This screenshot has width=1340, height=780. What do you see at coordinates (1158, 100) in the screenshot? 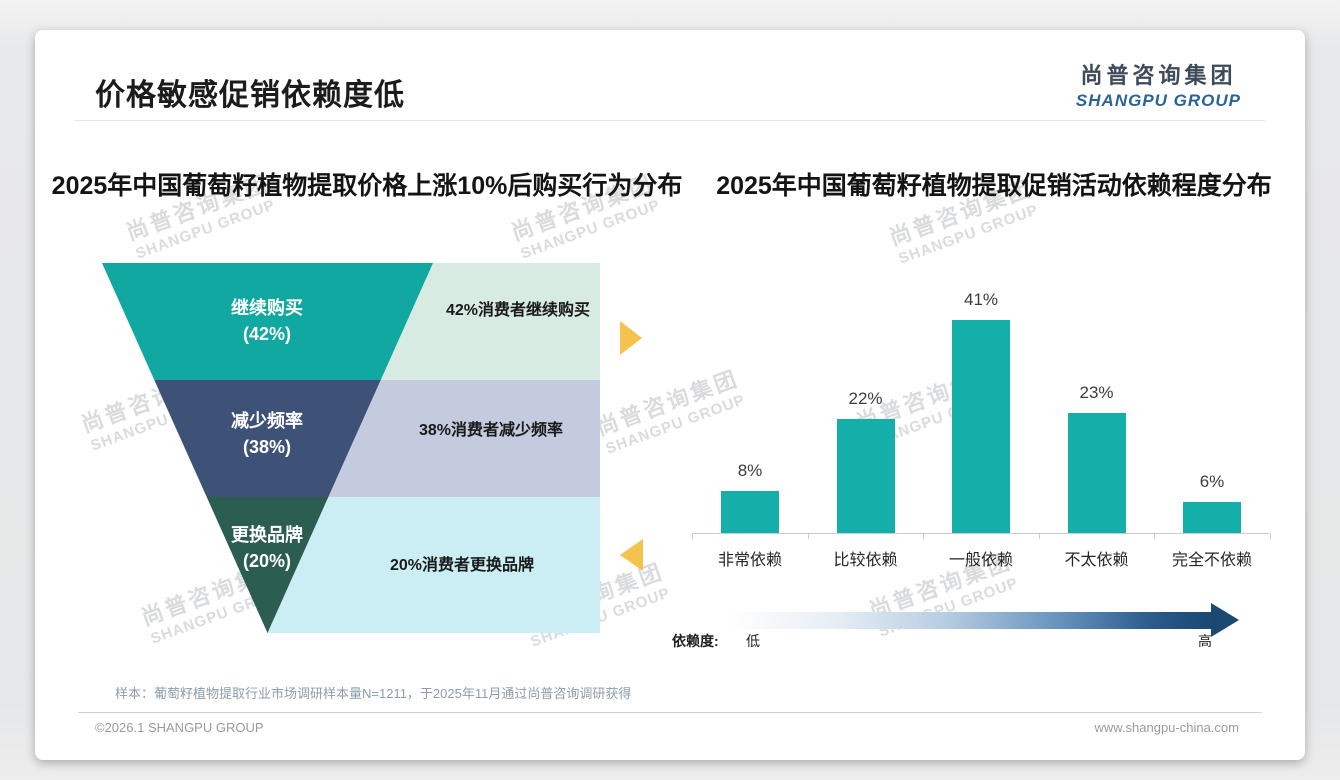
I see `logo-english: SHANGPU GROUP` at bounding box center [1158, 100].